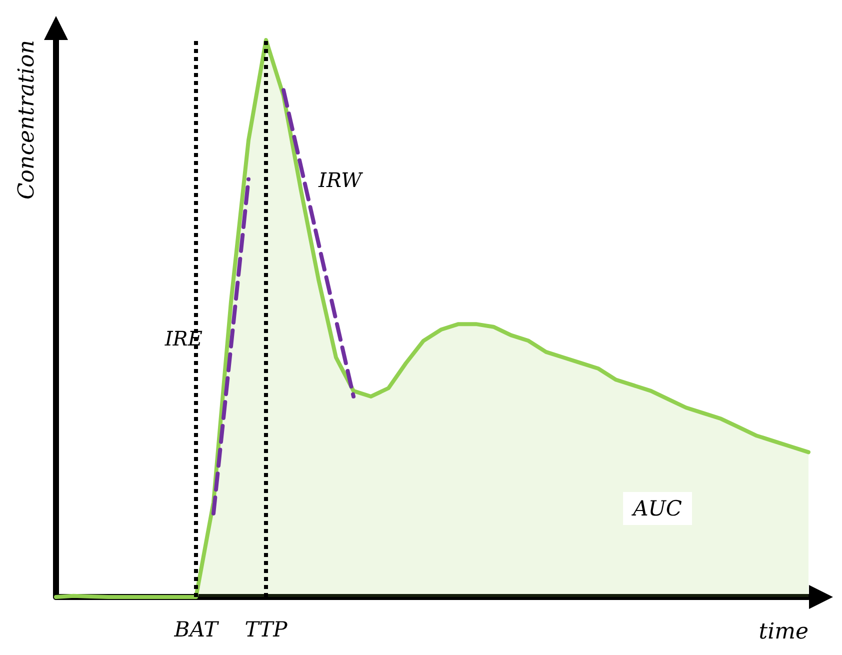 The image size is (842, 655). I want to click on annotation: AUC, so click(656, 508).